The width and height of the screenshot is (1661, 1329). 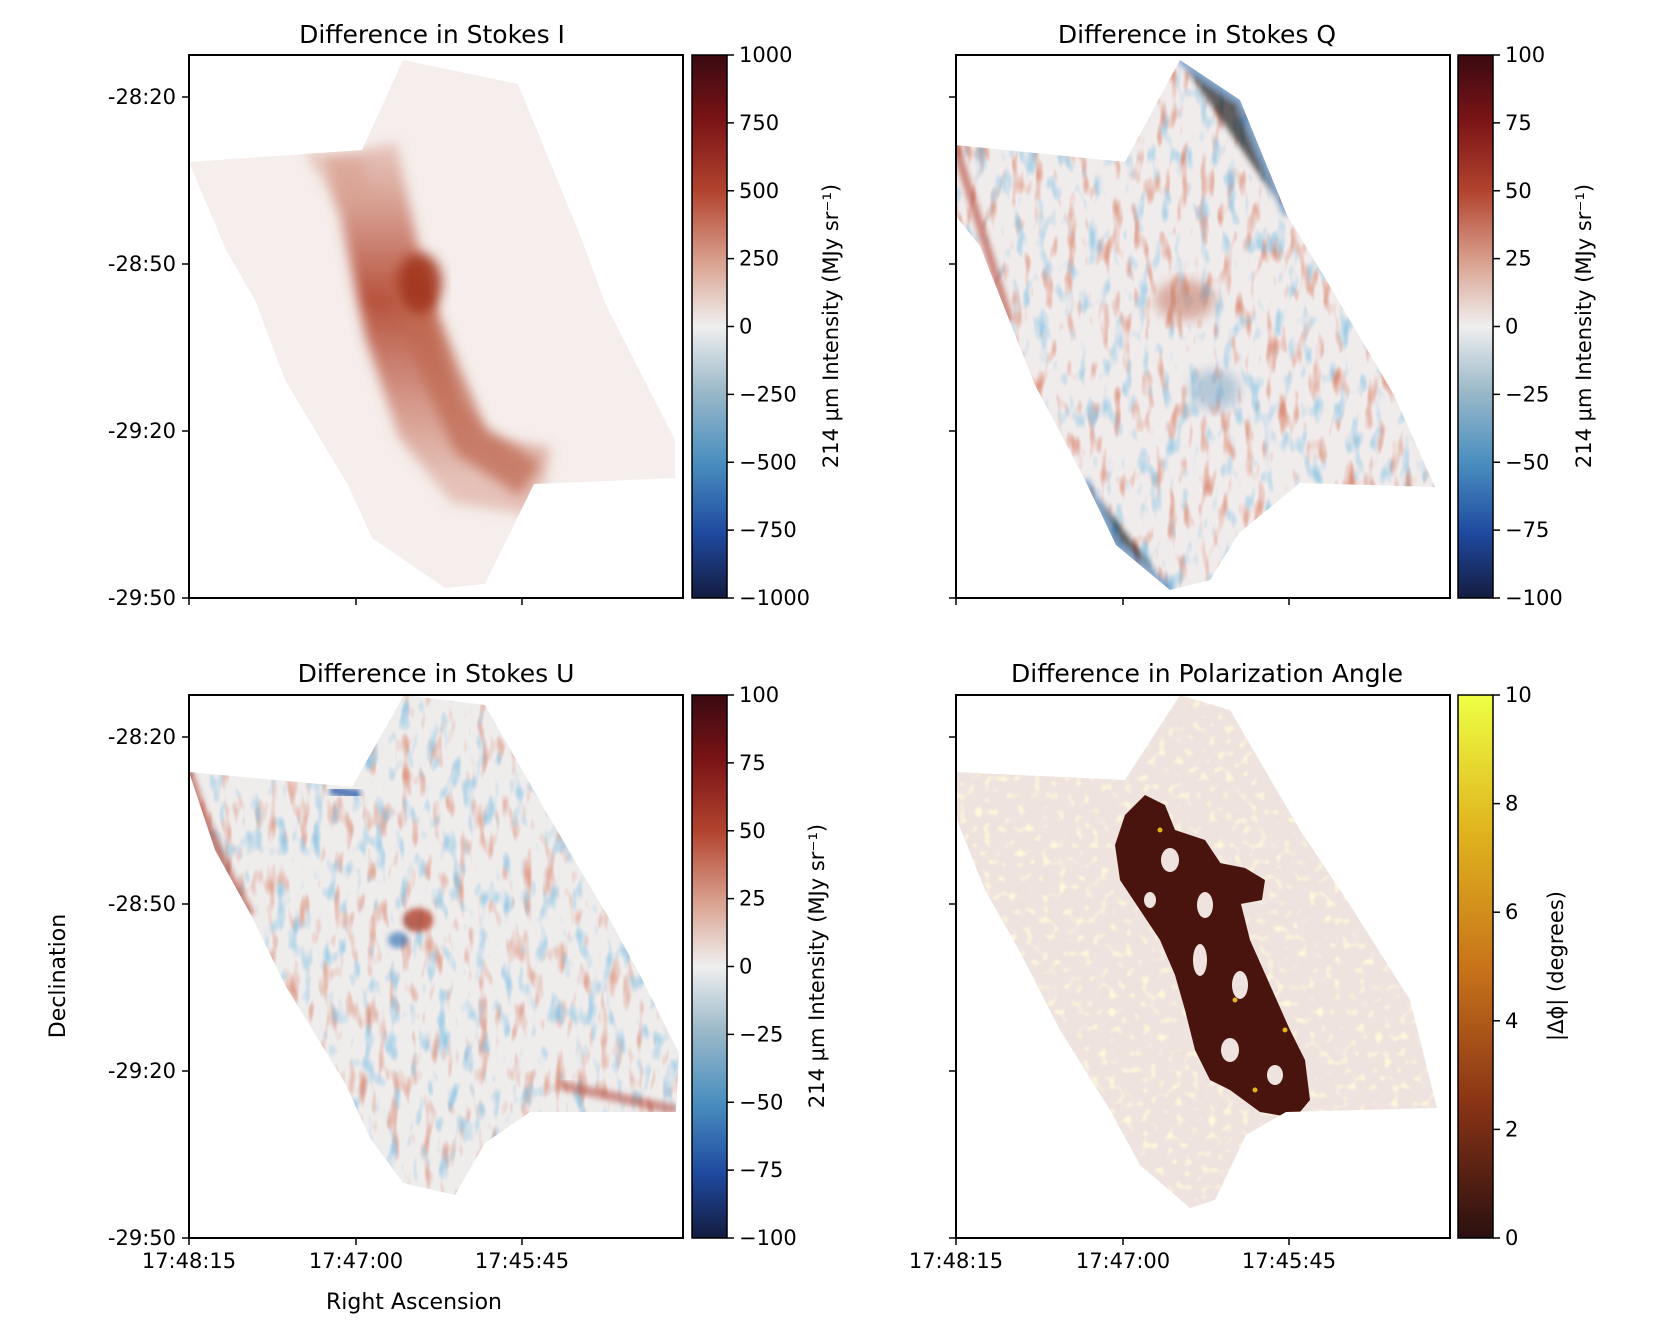 What do you see at coordinates (768, 462) in the screenshot?
I see `colorbar-tick-label: −500` at bounding box center [768, 462].